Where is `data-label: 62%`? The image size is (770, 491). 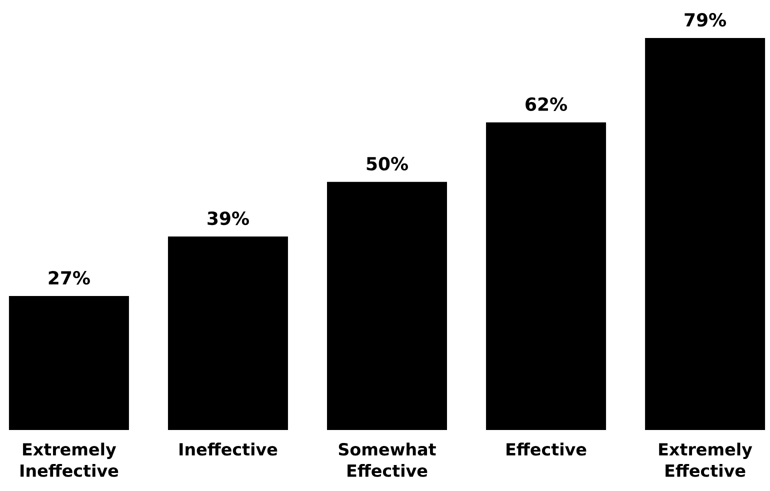 data-label: 62% is located at coordinates (546, 104).